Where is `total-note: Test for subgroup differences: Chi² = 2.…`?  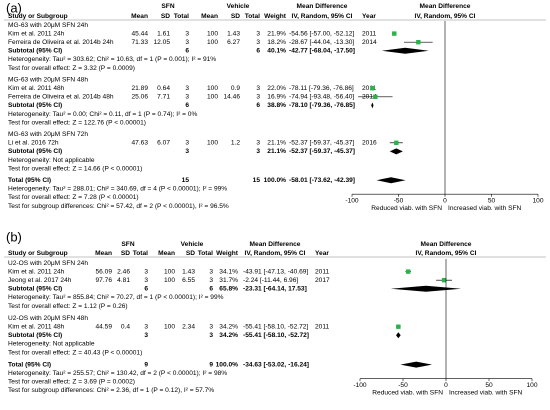
total-note: Test for subgroup differences: Chi² = 2.… is located at coordinates (111, 390).